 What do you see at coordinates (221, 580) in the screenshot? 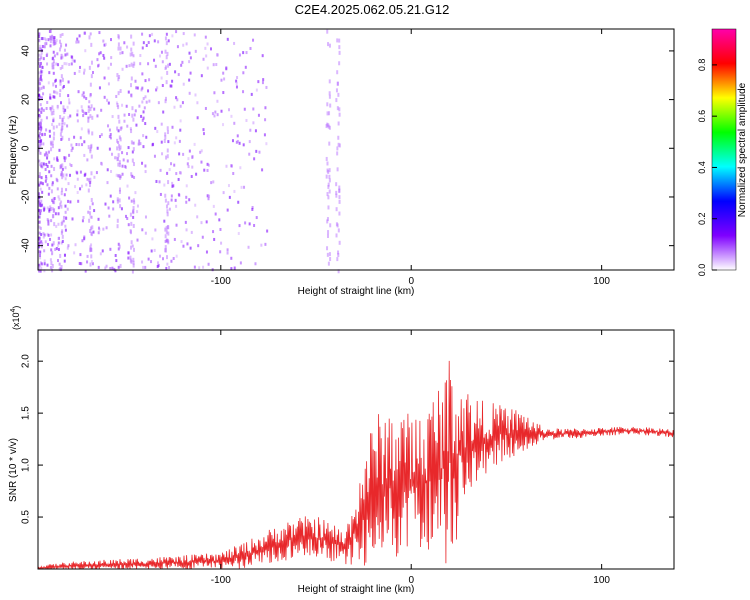
I see `x-tick-label: -100` at bounding box center [221, 580].